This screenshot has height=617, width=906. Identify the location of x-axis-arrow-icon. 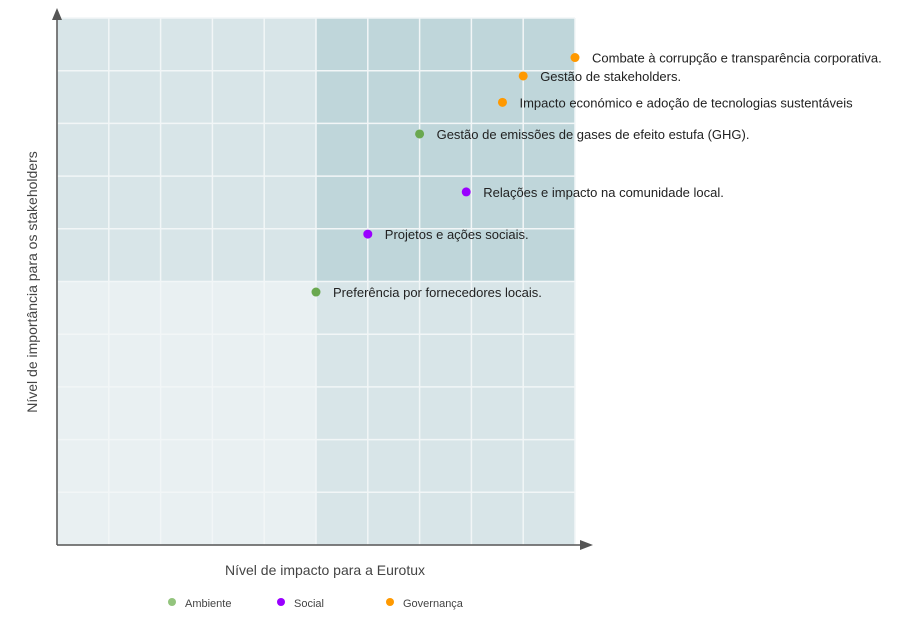
(586, 545).